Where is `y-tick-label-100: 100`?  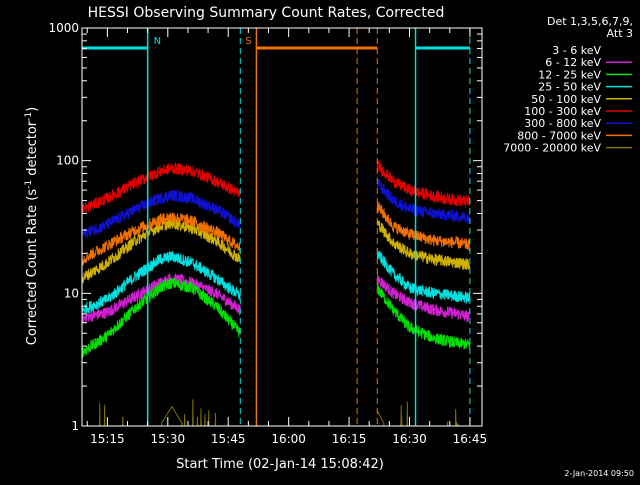
y-tick-label-100: 100 is located at coordinates (67, 161).